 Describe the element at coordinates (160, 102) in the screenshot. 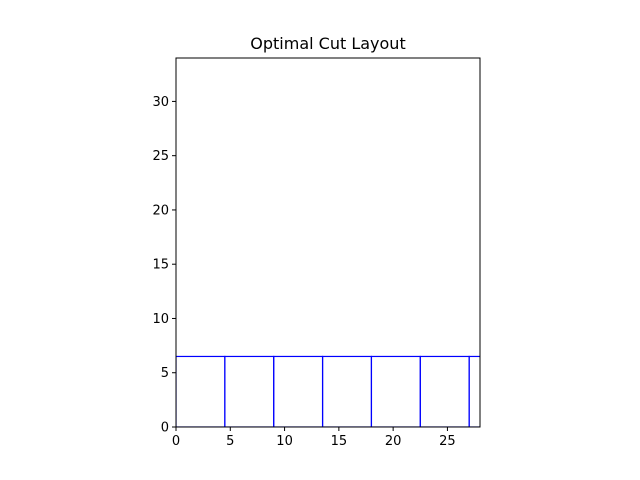

I see `y-tick-label: 30` at that location.